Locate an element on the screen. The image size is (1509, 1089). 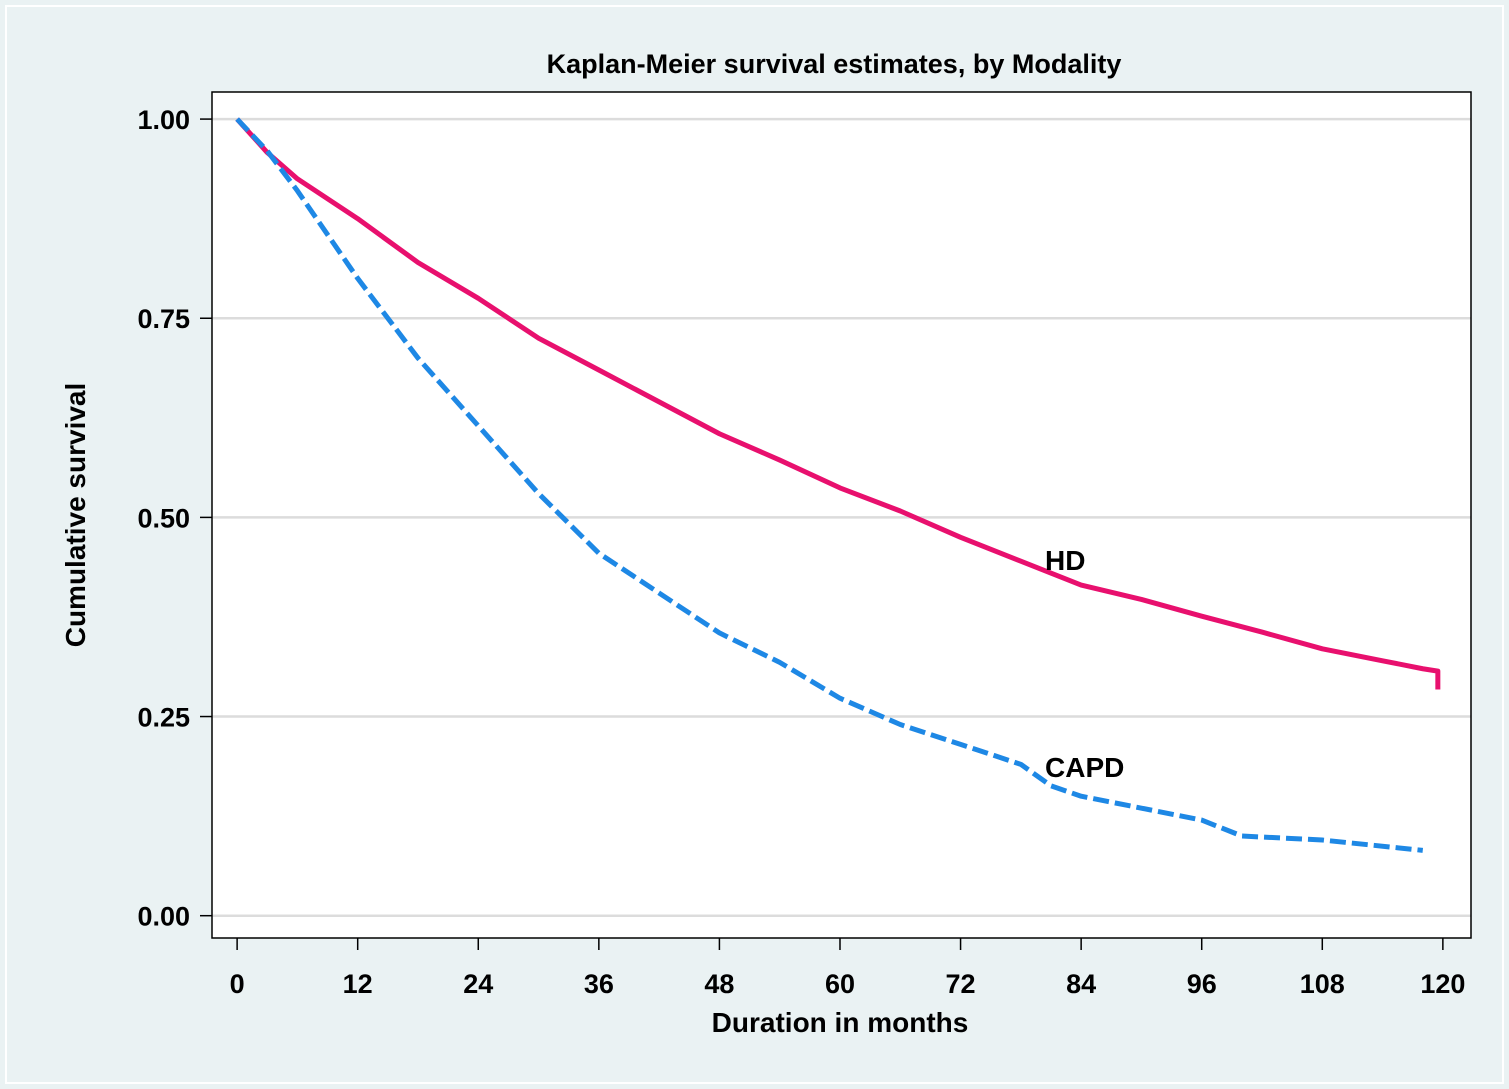
y-tick-label: 0.25 is located at coordinates (163, 718).